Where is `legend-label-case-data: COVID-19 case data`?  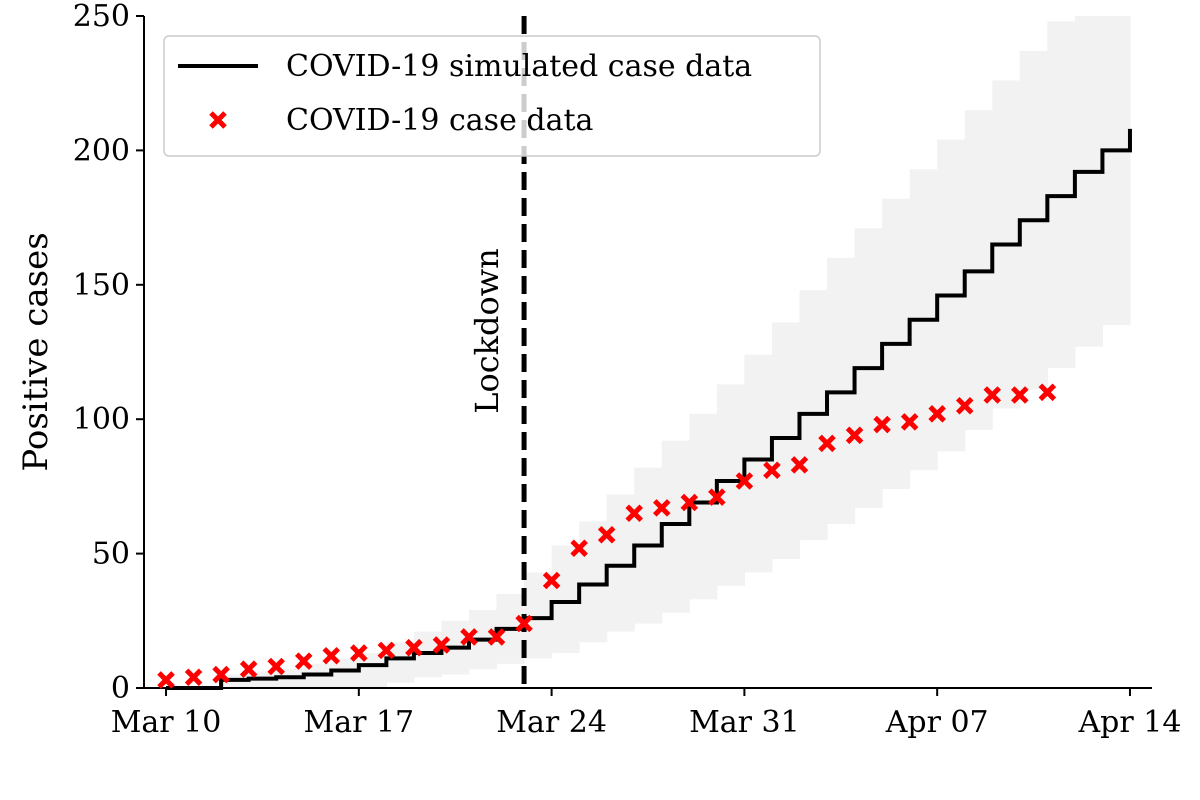
legend-label-case-data: COVID-19 case data is located at coordinates (440, 120).